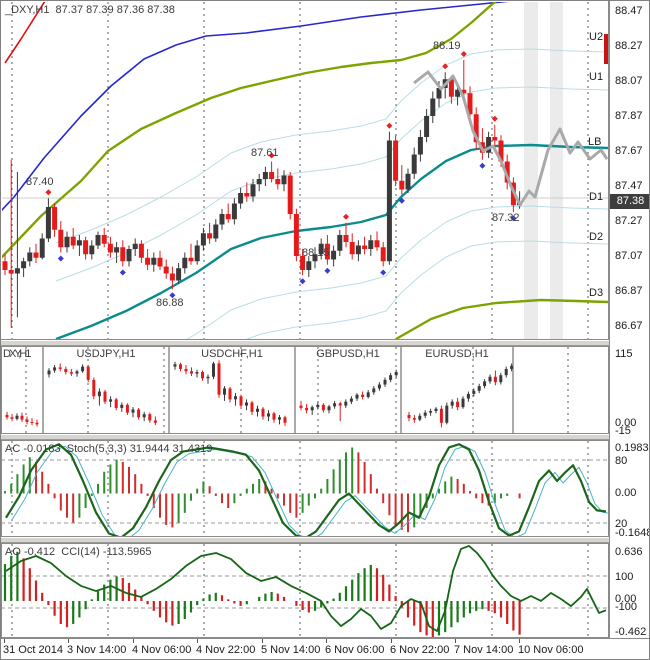  Describe the element at coordinates (629, 11) in the screenshot. I see `price-axis-label: 88.47` at that location.